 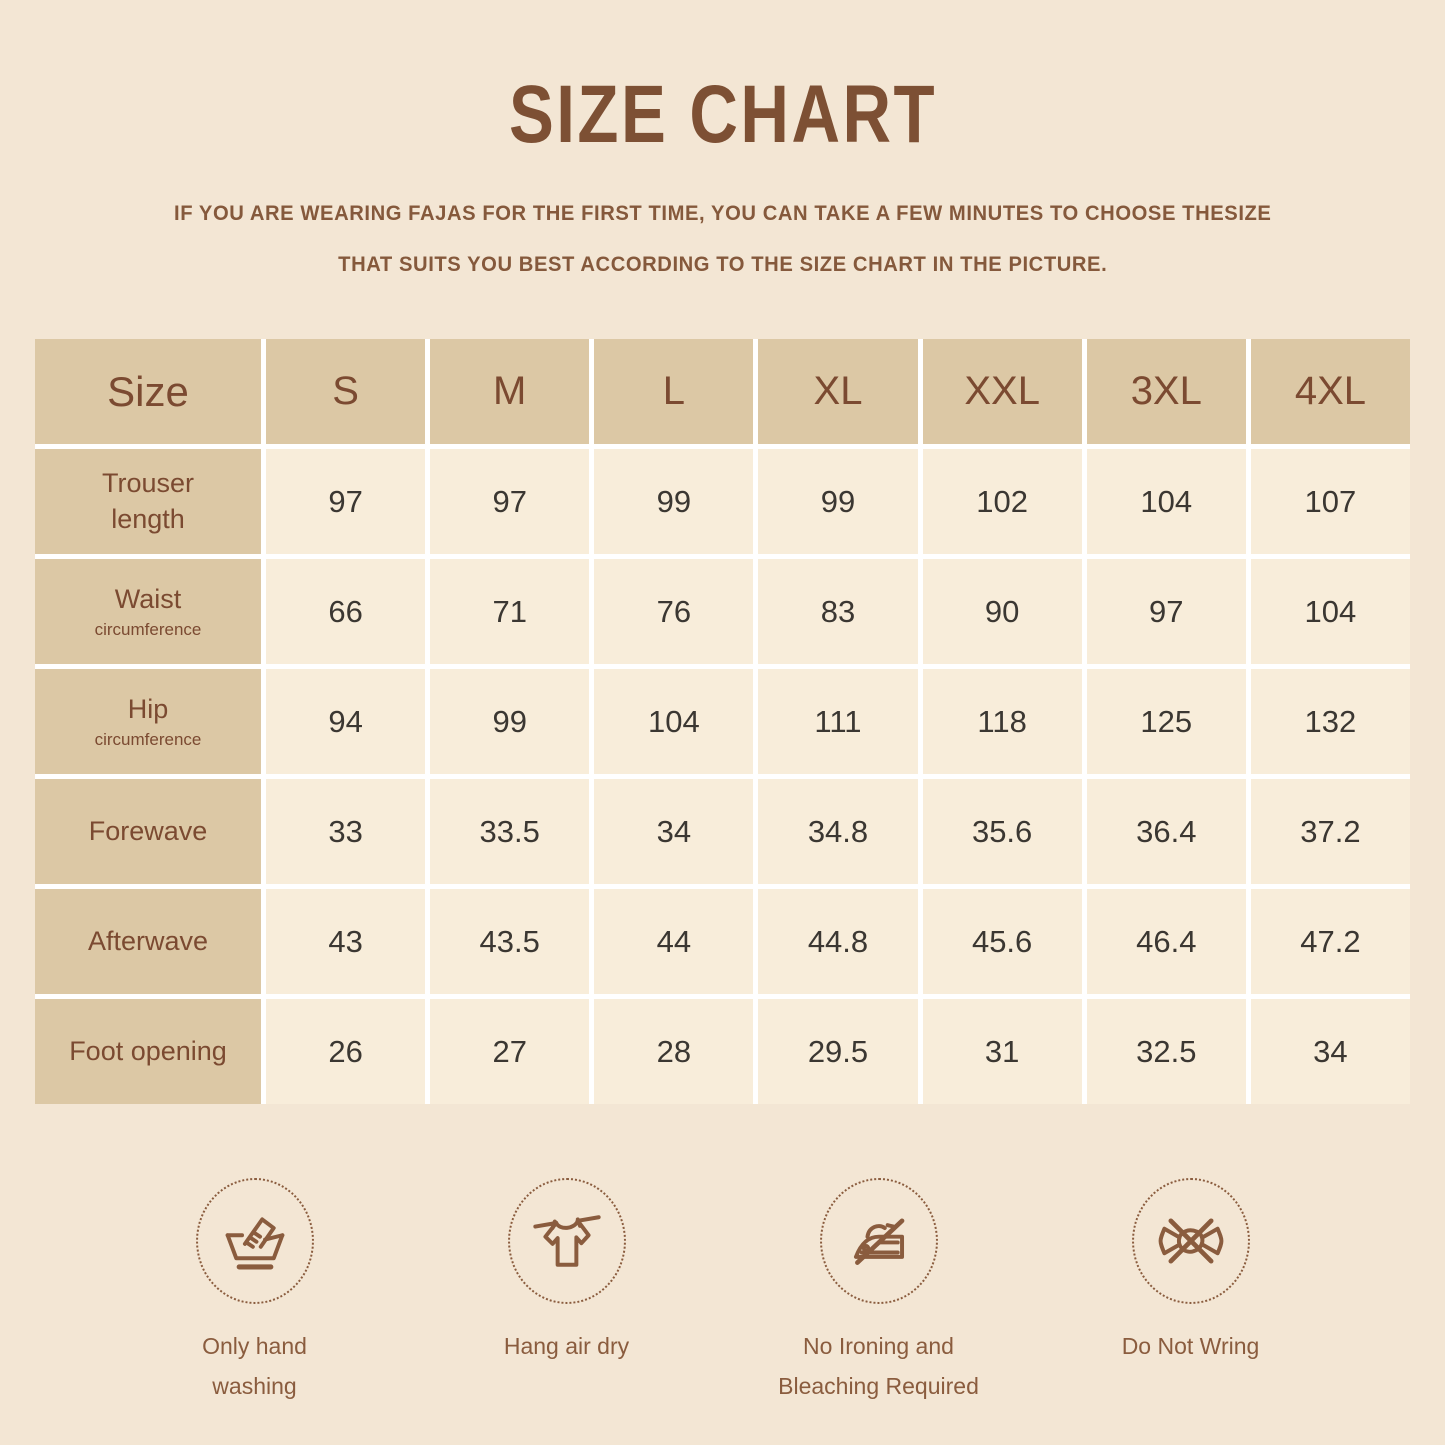 I want to click on table-row-label: Hip circumference, so click(x=148, y=722).